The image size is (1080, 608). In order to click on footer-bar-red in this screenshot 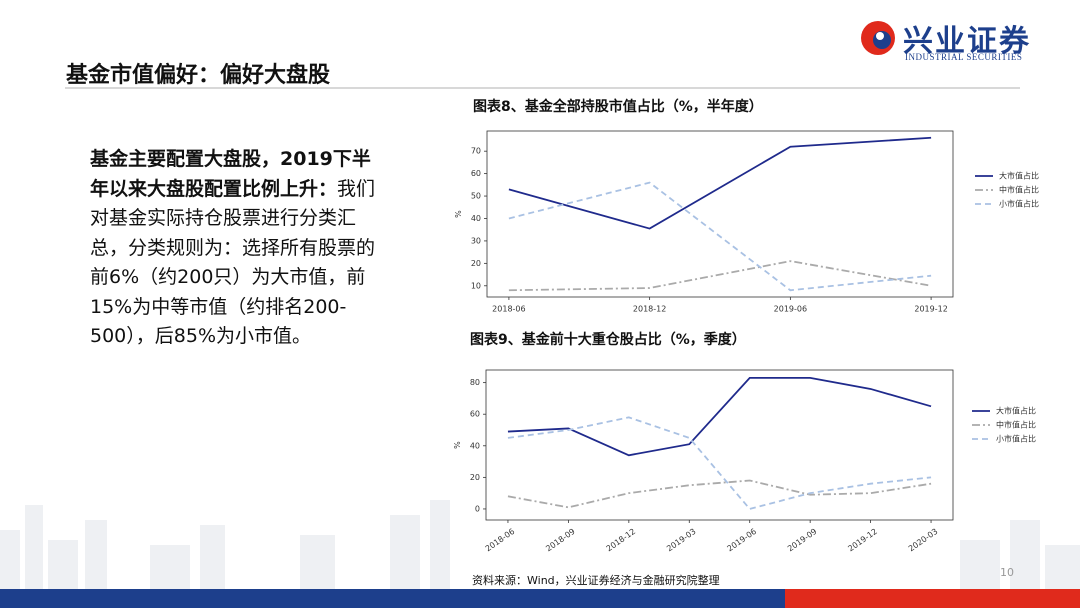, I will do `click(932, 598)`.